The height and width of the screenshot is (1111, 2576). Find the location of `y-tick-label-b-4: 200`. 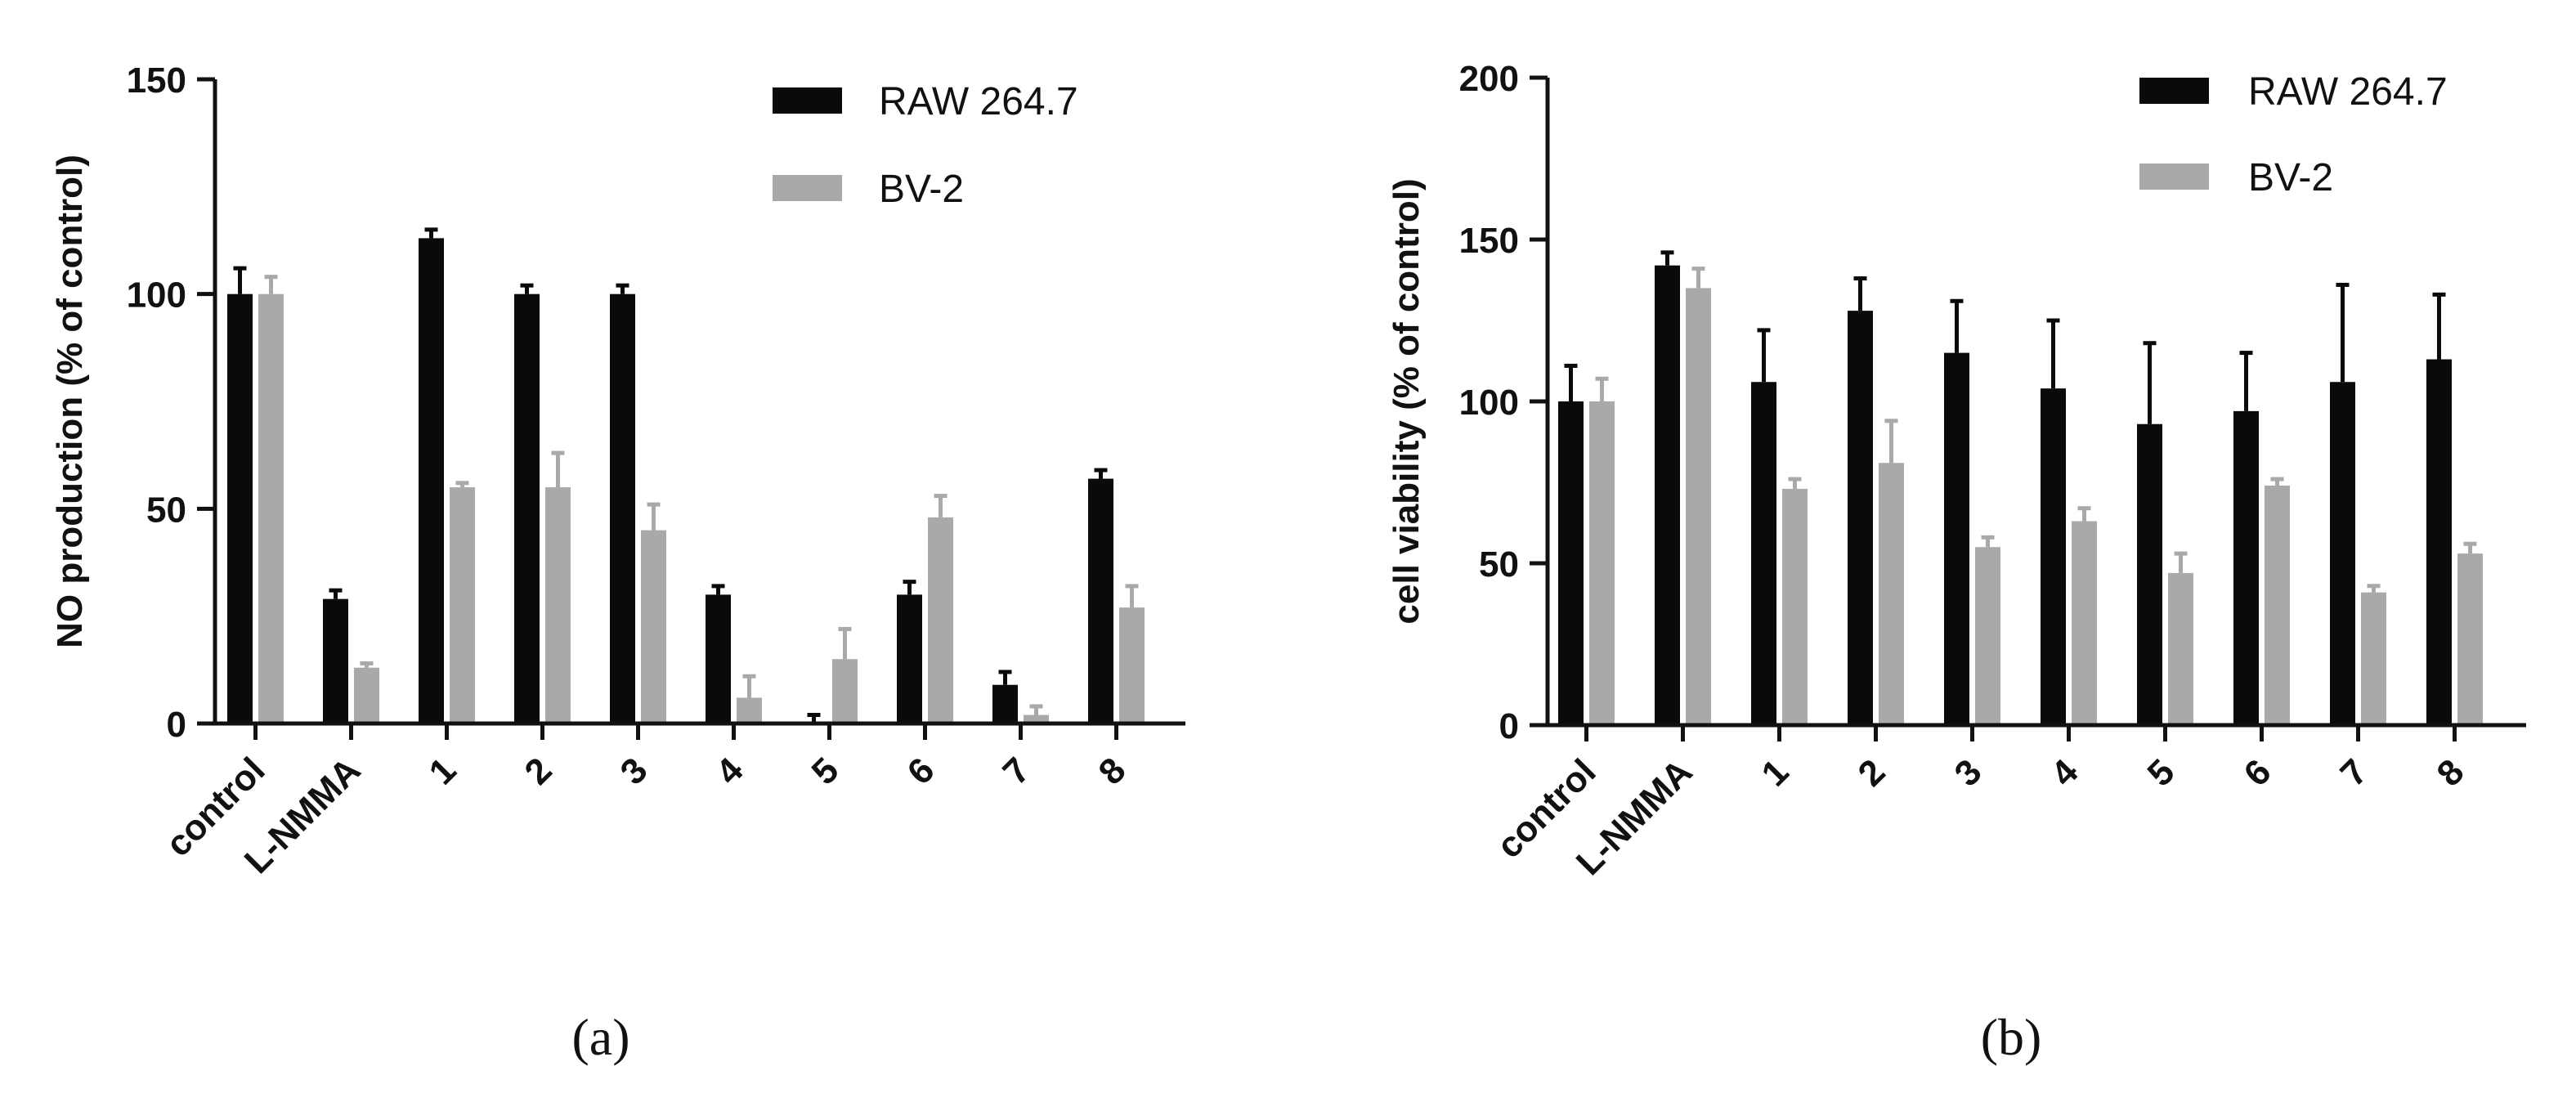

y-tick-label-b-4: 200 is located at coordinates (1489, 79).